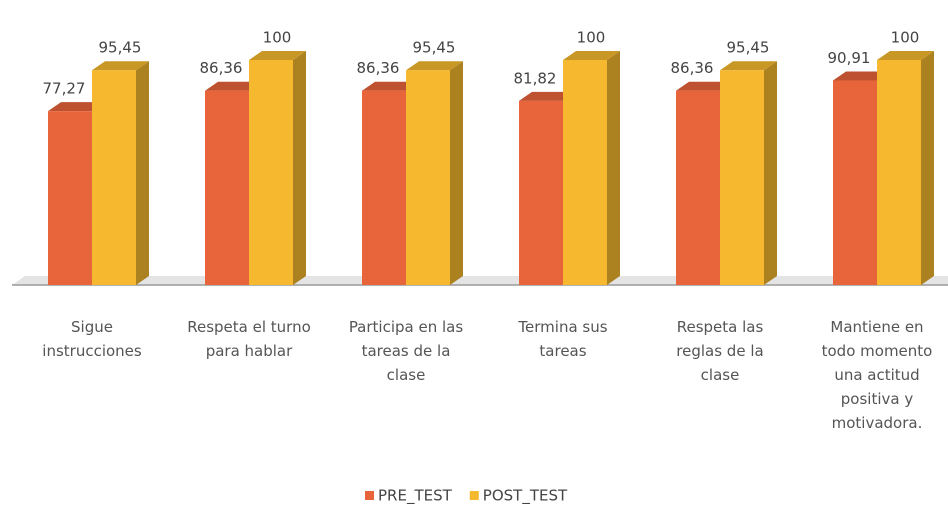 The image size is (948, 508). What do you see at coordinates (249, 339) in the screenshot?
I see `x-tick-label: Respeta el turno para hablar` at bounding box center [249, 339].